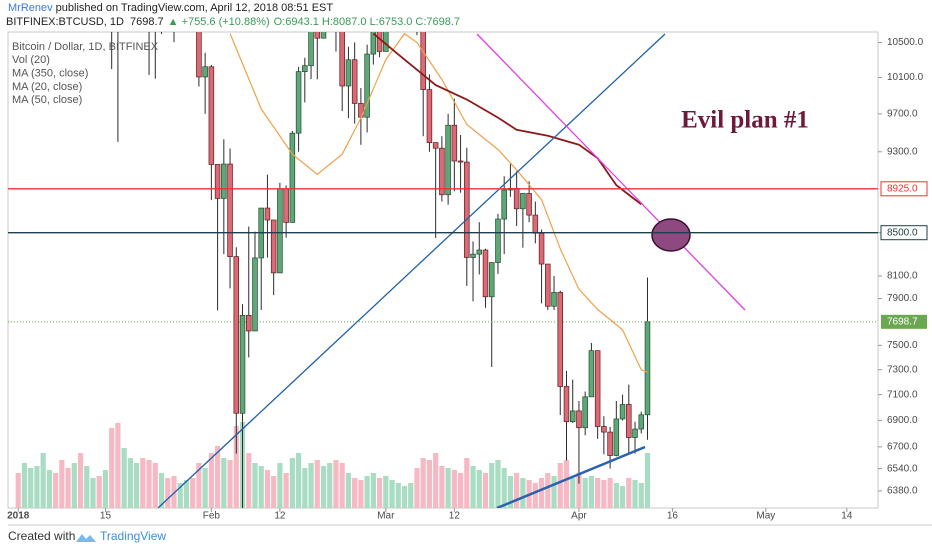 The image size is (932, 555). What do you see at coordinates (30, 8) in the screenshot?
I see `author: MrRenev` at bounding box center [30, 8].